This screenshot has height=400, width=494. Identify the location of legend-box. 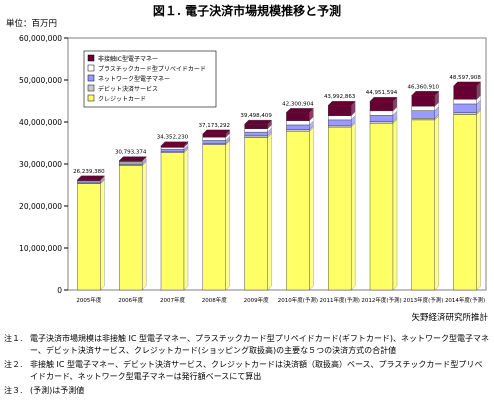
(150, 79).